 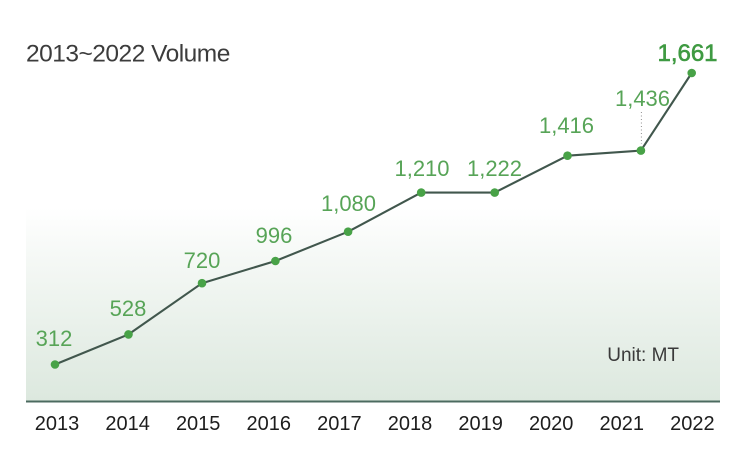 What do you see at coordinates (622, 424) in the screenshot?
I see `svg-text: 2021` at bounding box center [622, 424].